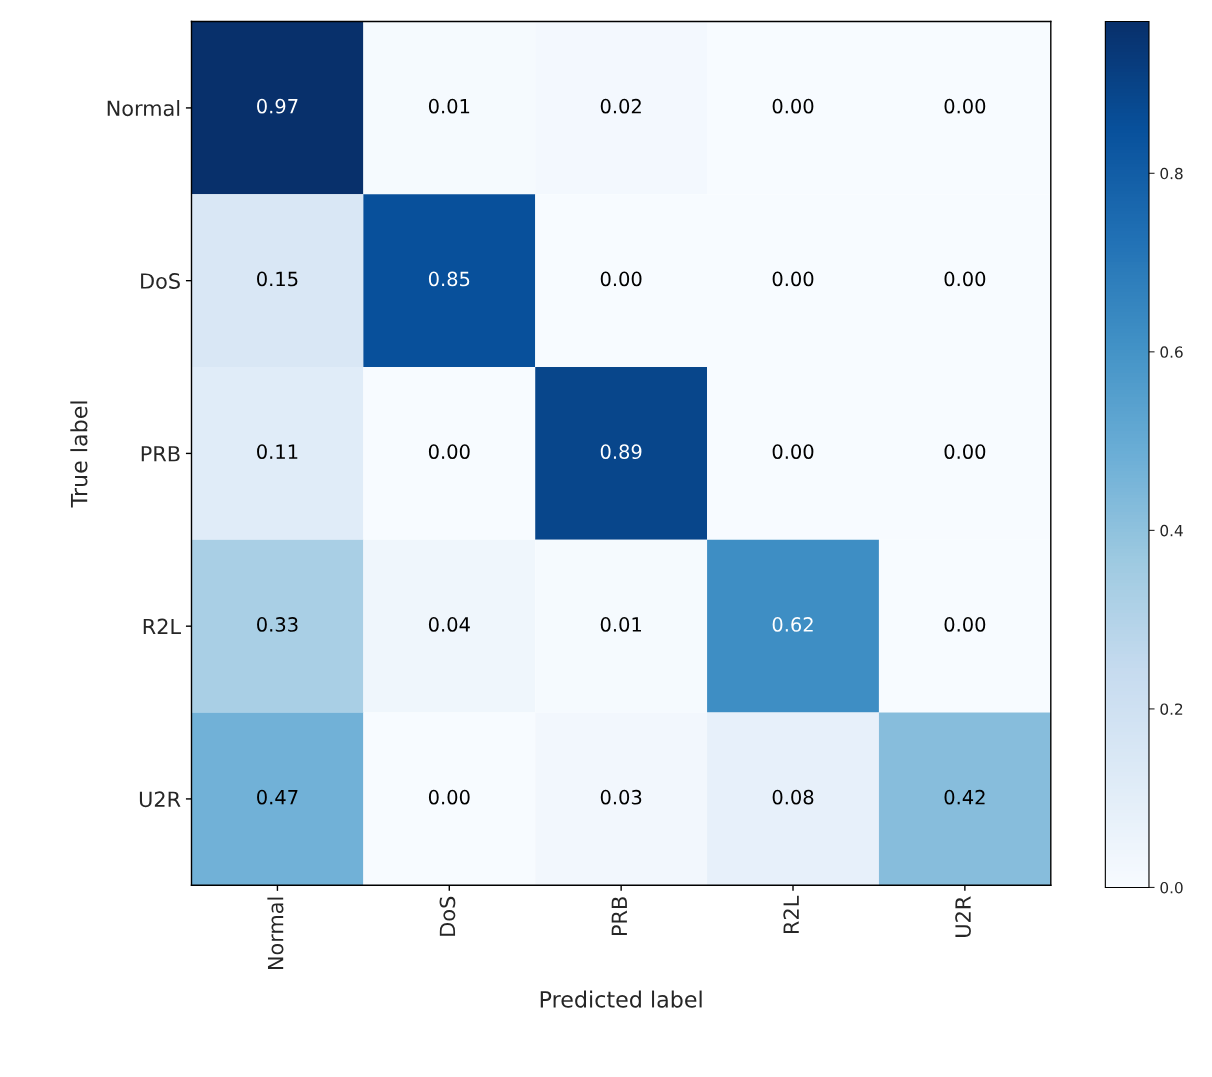  I want to click on y-tick-label: U2R, so click(160, 799).